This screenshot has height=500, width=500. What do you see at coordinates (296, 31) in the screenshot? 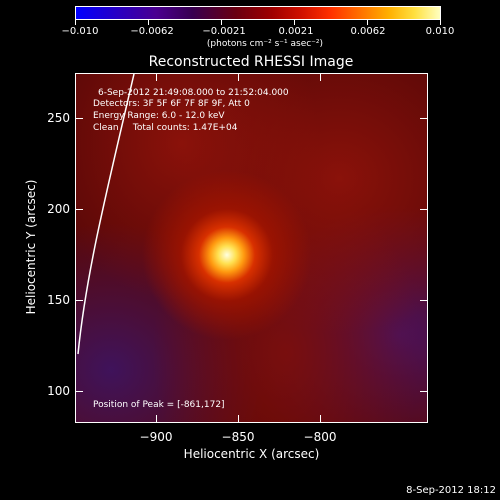
I see `colorbar-label: 0.0021` at bounding box center [296, 31].